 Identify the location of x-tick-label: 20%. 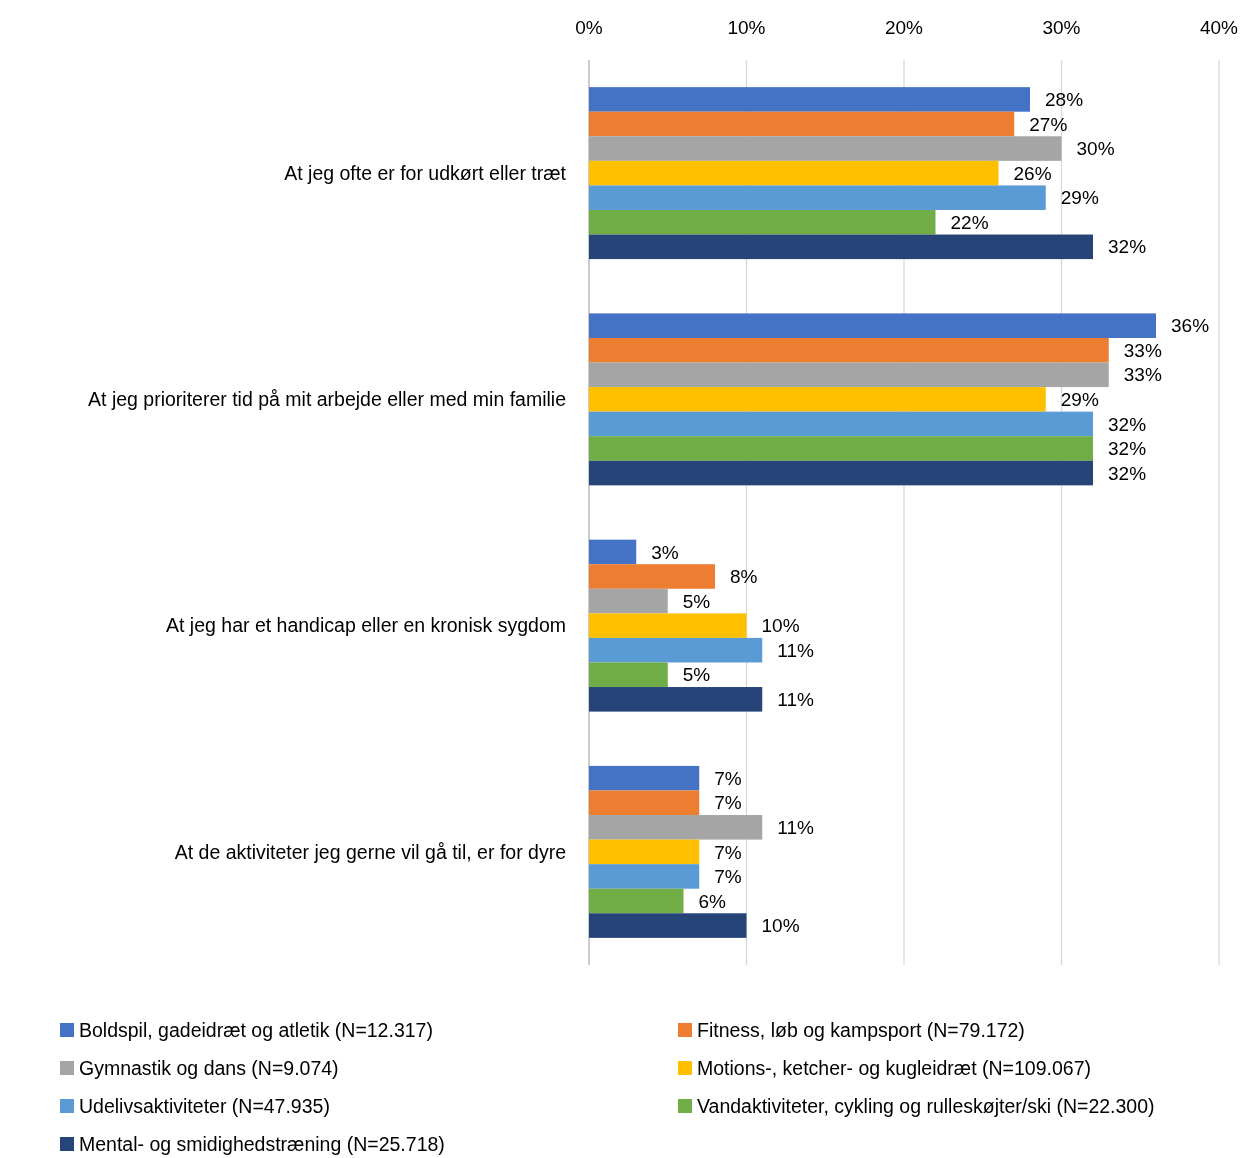
(904, 27).